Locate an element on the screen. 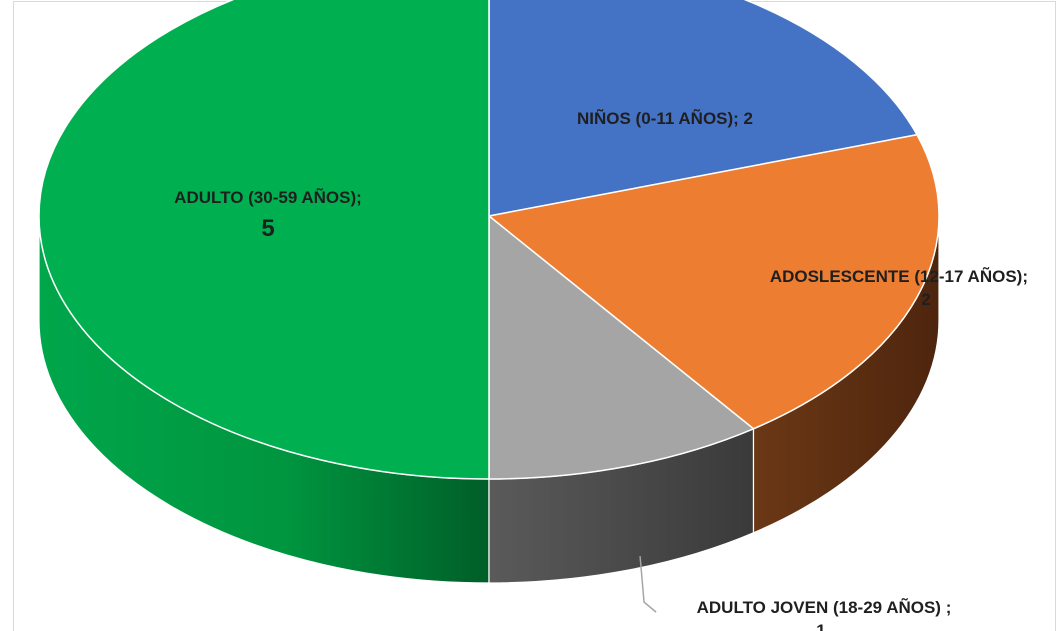 This screenshot has width=1056, height=631. label-ninos: NIÑOS (0-11 AÑOS); 2 is located at coordinates (665, 118).